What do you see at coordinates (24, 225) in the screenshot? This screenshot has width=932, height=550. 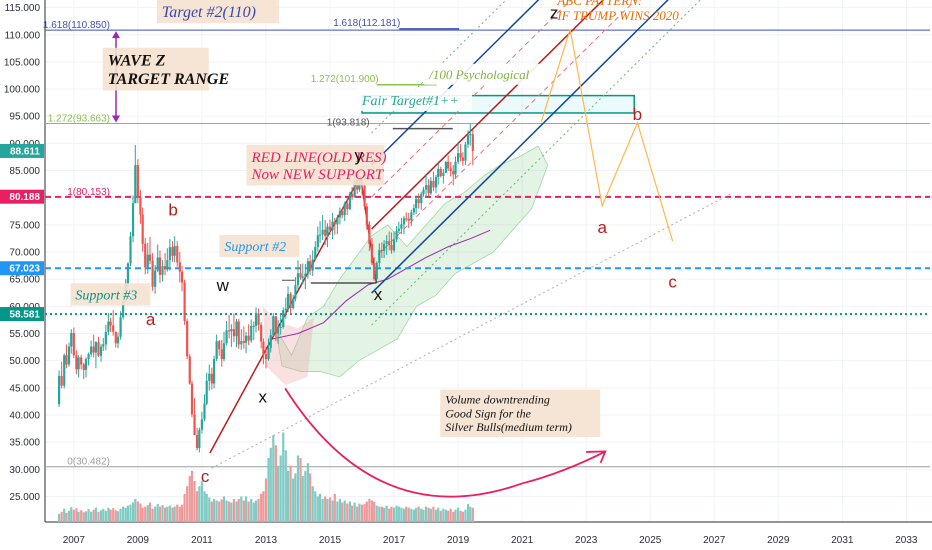 I see `y-tick-label: 75.000` at bounding box center [24, 225].